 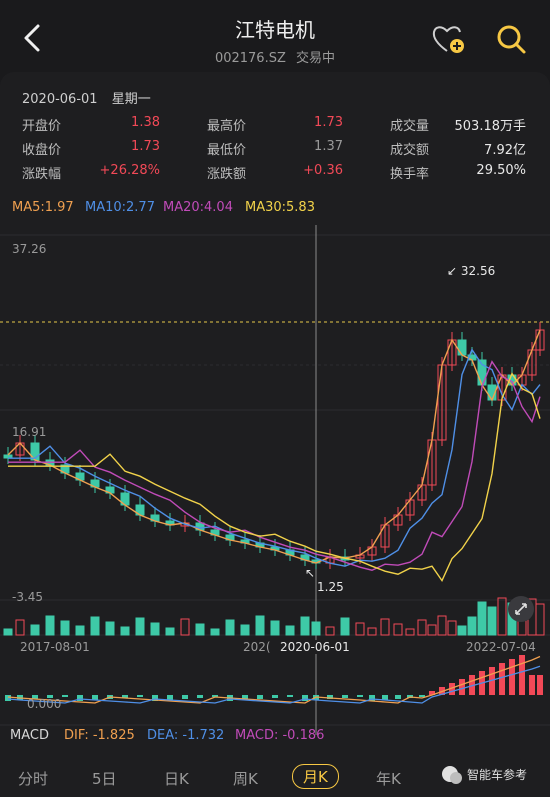 What do you see at coordinates (227, 174) in the screenshot?
I see `change-label: 涨跌额` at bounding box center [227, 174].